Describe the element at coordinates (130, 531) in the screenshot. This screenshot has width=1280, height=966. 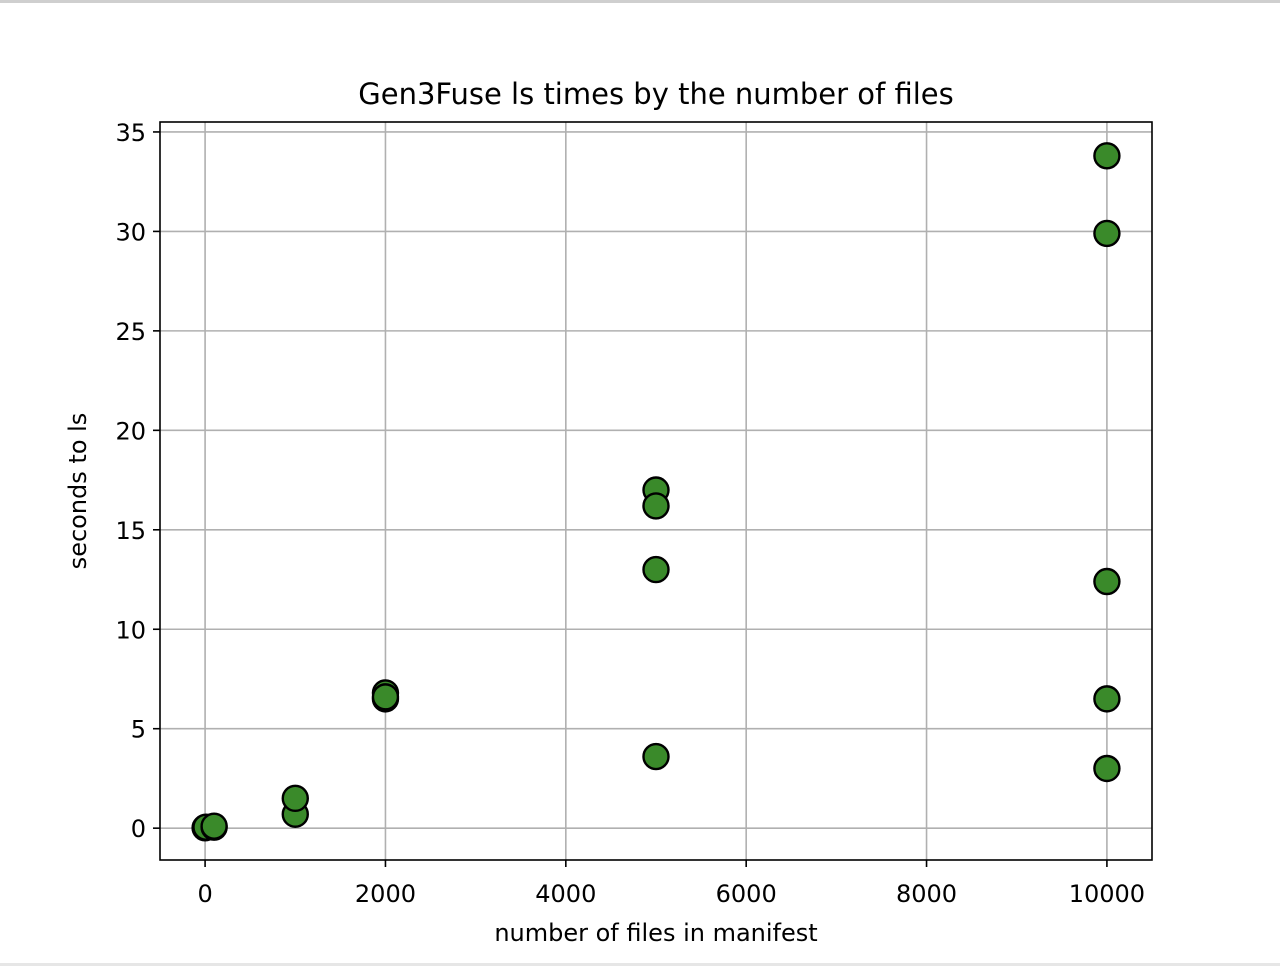
I see `y-tick-label: 15` at that location.